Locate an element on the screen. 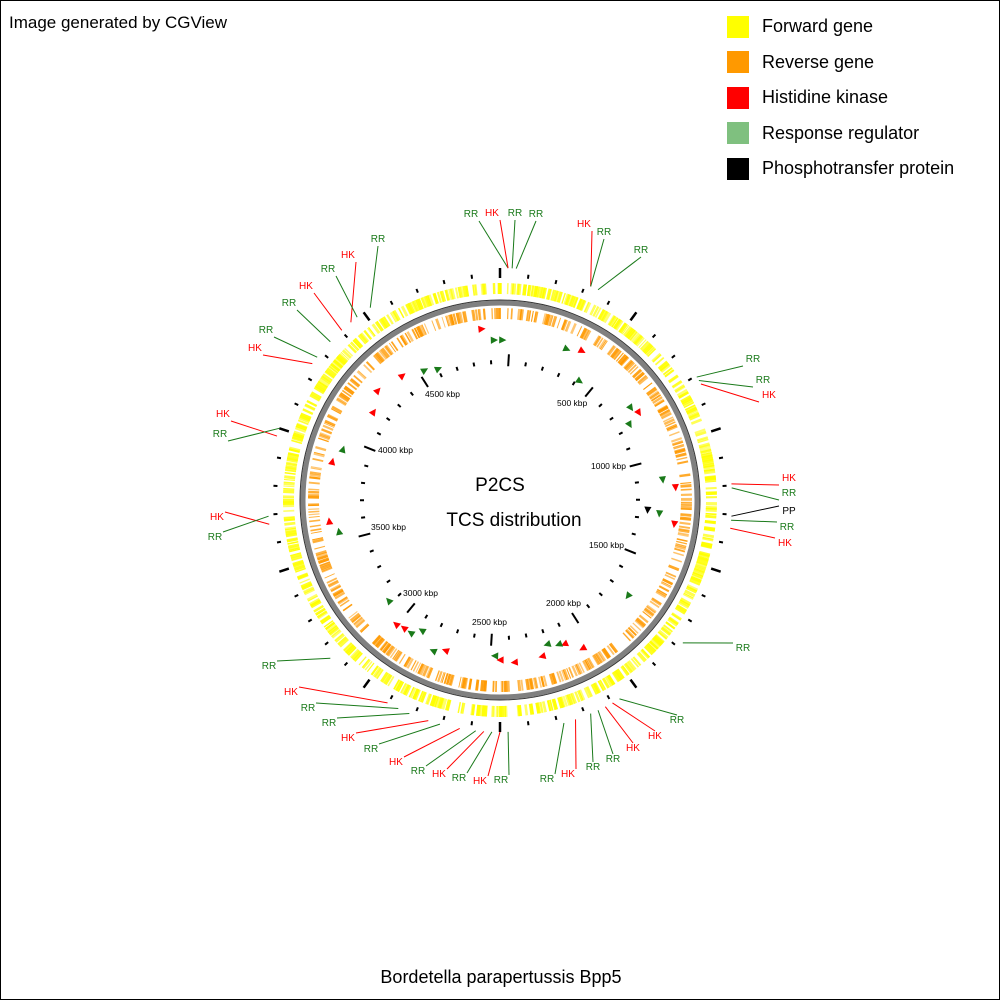 This screenshot has width=1000, height=1000. legend-item-forward-gene: Forward gene is located at coordinates (840, 27).